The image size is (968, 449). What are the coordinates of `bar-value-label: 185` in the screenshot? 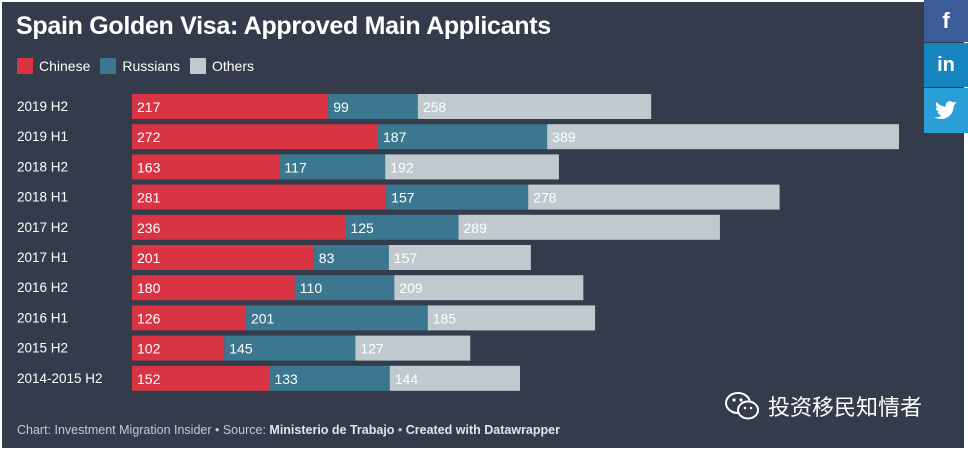 It's located at (445, 318).